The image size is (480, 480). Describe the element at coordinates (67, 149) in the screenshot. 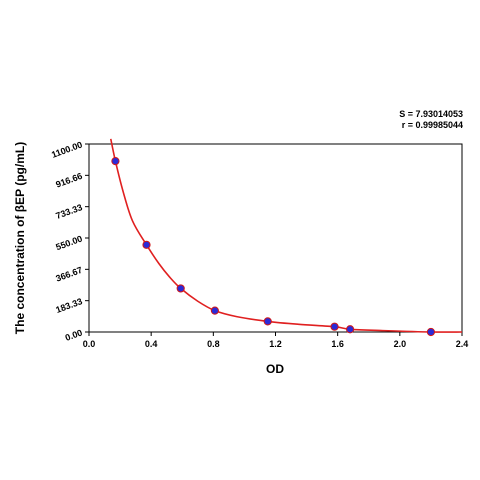

I see `y-tick-label: 1100.00` at that location.